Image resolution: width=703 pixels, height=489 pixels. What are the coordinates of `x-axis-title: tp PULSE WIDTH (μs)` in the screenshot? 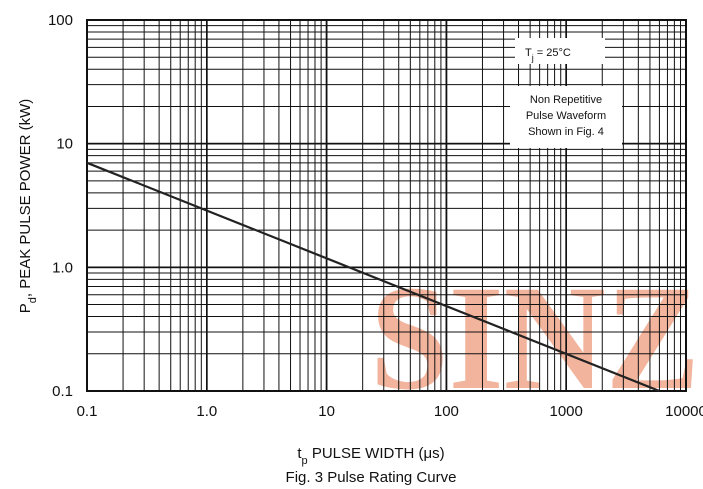 It's located at (370, 456).